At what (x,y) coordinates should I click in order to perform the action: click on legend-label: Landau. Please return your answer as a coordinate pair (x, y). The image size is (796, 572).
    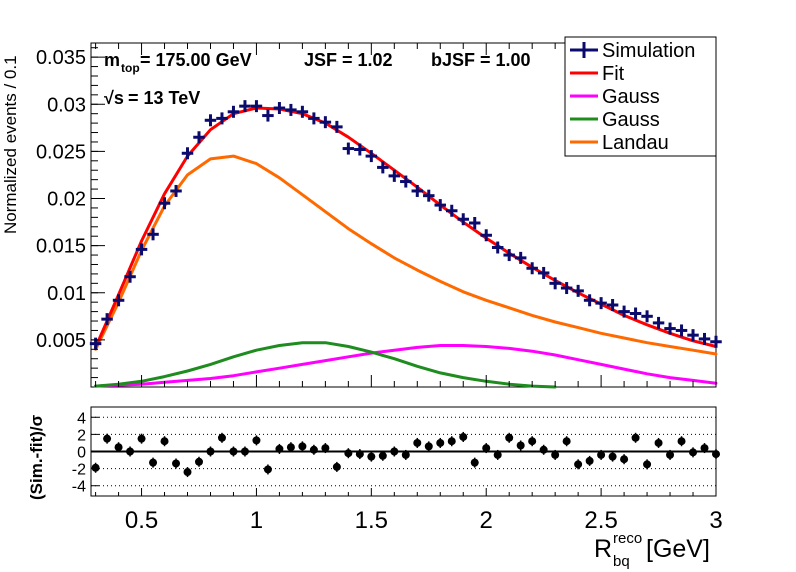
    Looking at the image, I should click on (635, 143).